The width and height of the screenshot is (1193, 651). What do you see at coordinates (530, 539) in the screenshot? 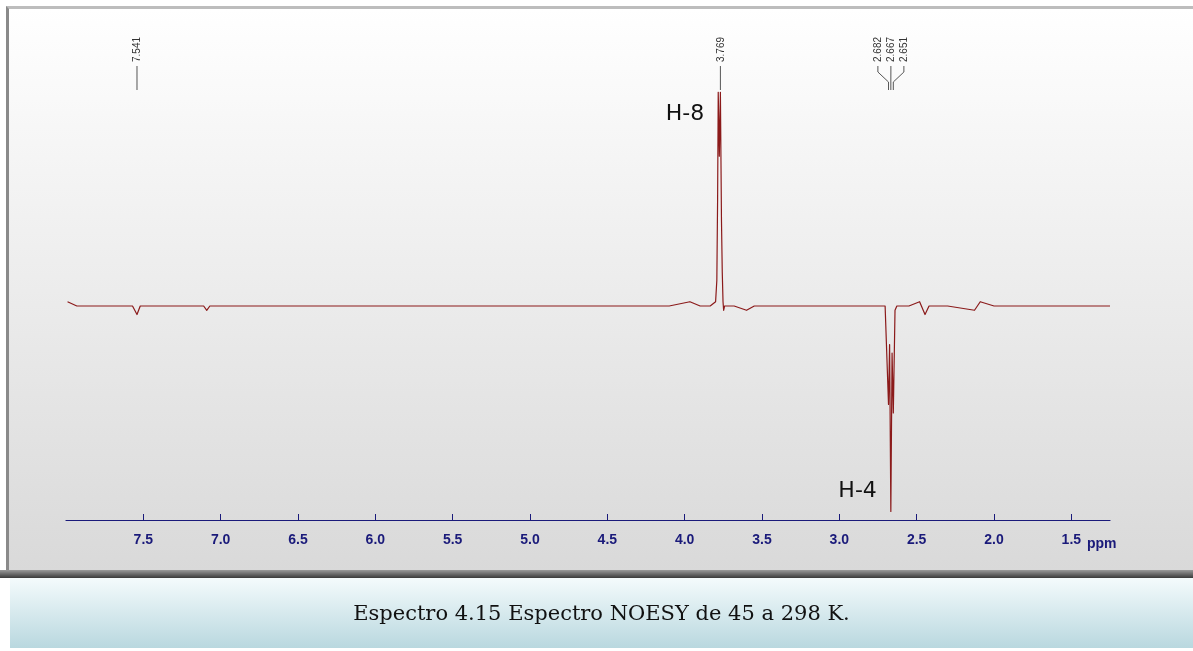
I see `x-tick-label: 5.0` at bounding box center [530, 539].